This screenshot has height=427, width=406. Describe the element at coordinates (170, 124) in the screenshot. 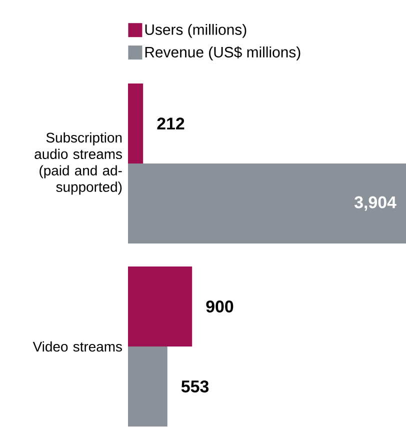

I see `data-label: 212` at that location.